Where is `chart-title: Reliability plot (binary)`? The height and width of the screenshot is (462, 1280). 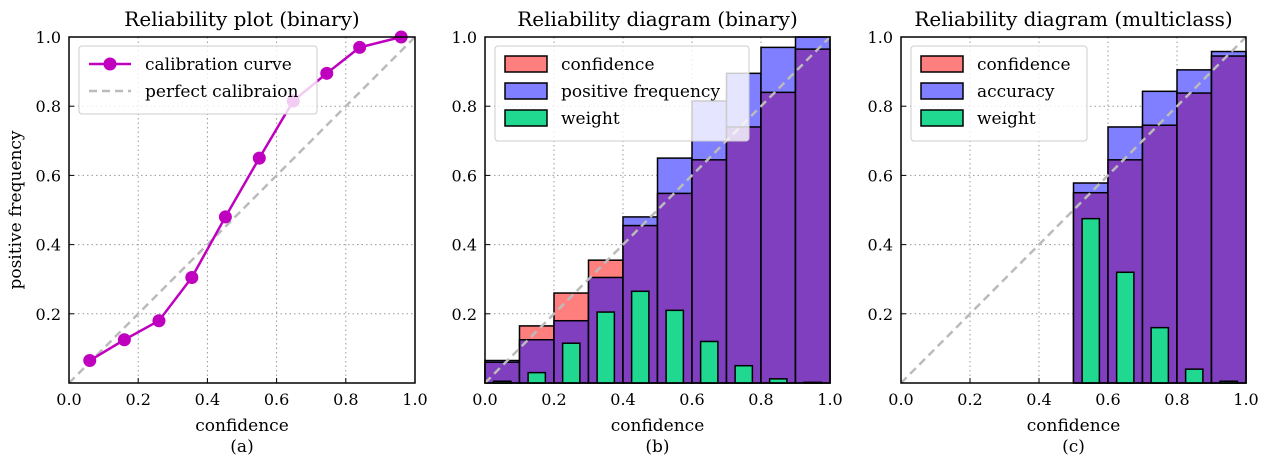
chart-title: Reliability plot (binary) is located at coordinates (241, 19).